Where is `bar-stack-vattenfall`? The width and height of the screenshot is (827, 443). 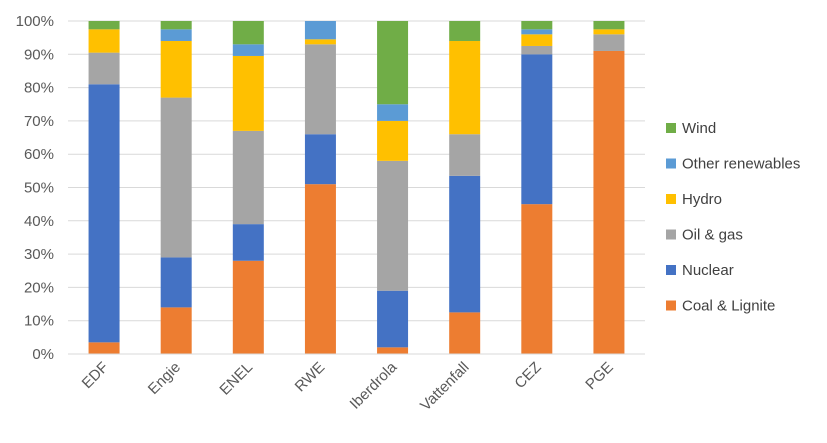 bar-stack-vattenfall is located at coordinates (465, 187).